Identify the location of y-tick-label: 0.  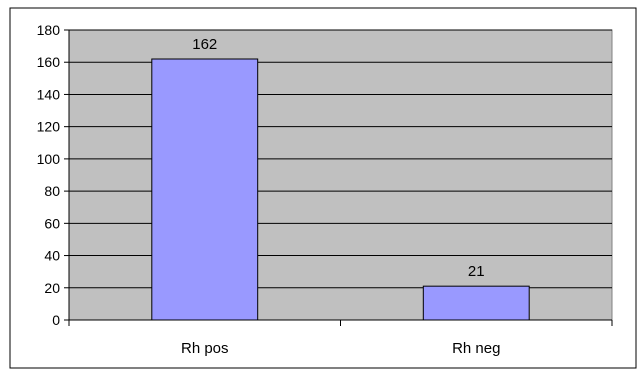
(56, 320).